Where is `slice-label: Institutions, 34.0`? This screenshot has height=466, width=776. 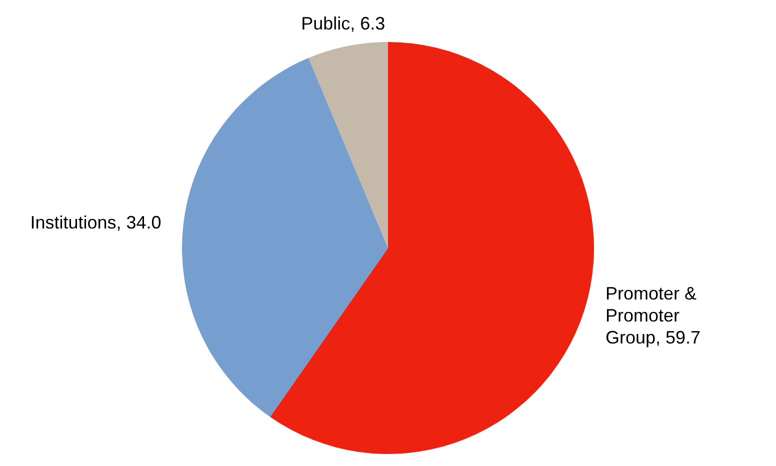
slice-label: Institutions, 34.0 is located at coordinates (96, 222).